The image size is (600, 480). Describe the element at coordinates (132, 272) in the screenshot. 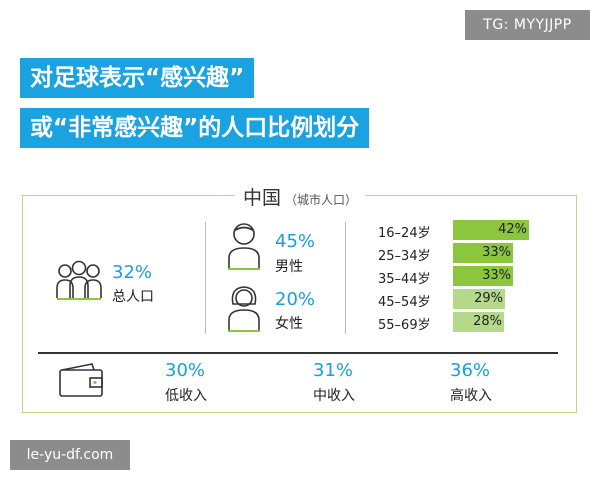

I see `total-percent: 32%` at that location.